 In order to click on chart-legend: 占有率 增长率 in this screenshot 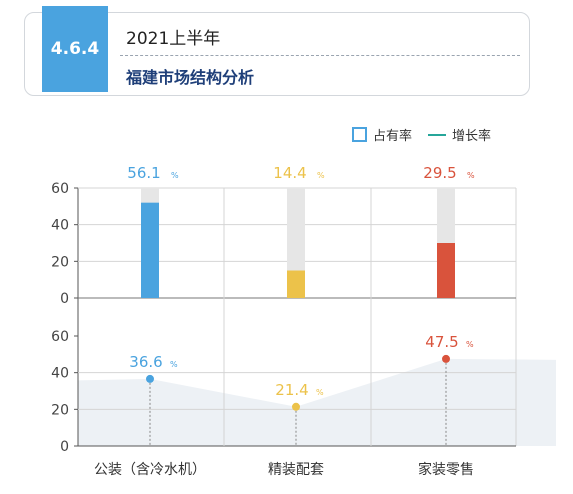, I will do `click(421, 134)`.